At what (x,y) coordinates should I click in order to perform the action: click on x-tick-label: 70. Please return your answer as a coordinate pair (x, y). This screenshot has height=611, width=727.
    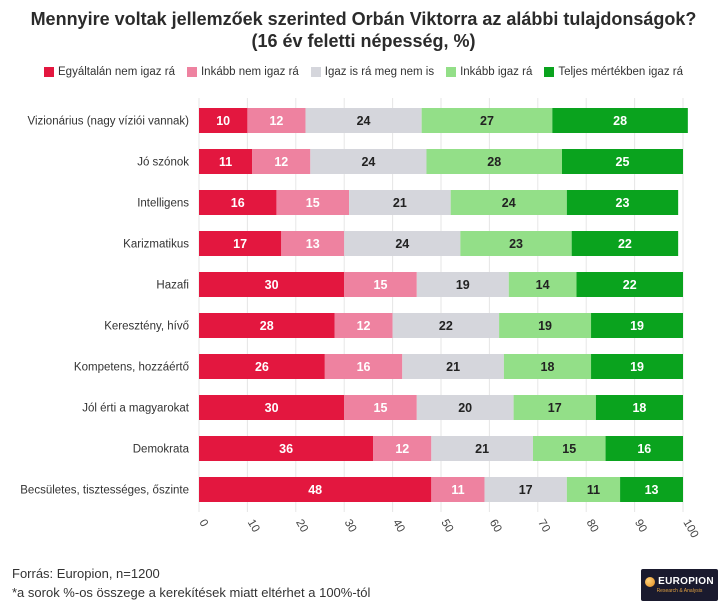
    Looking at the image, I should click on (543, 526).